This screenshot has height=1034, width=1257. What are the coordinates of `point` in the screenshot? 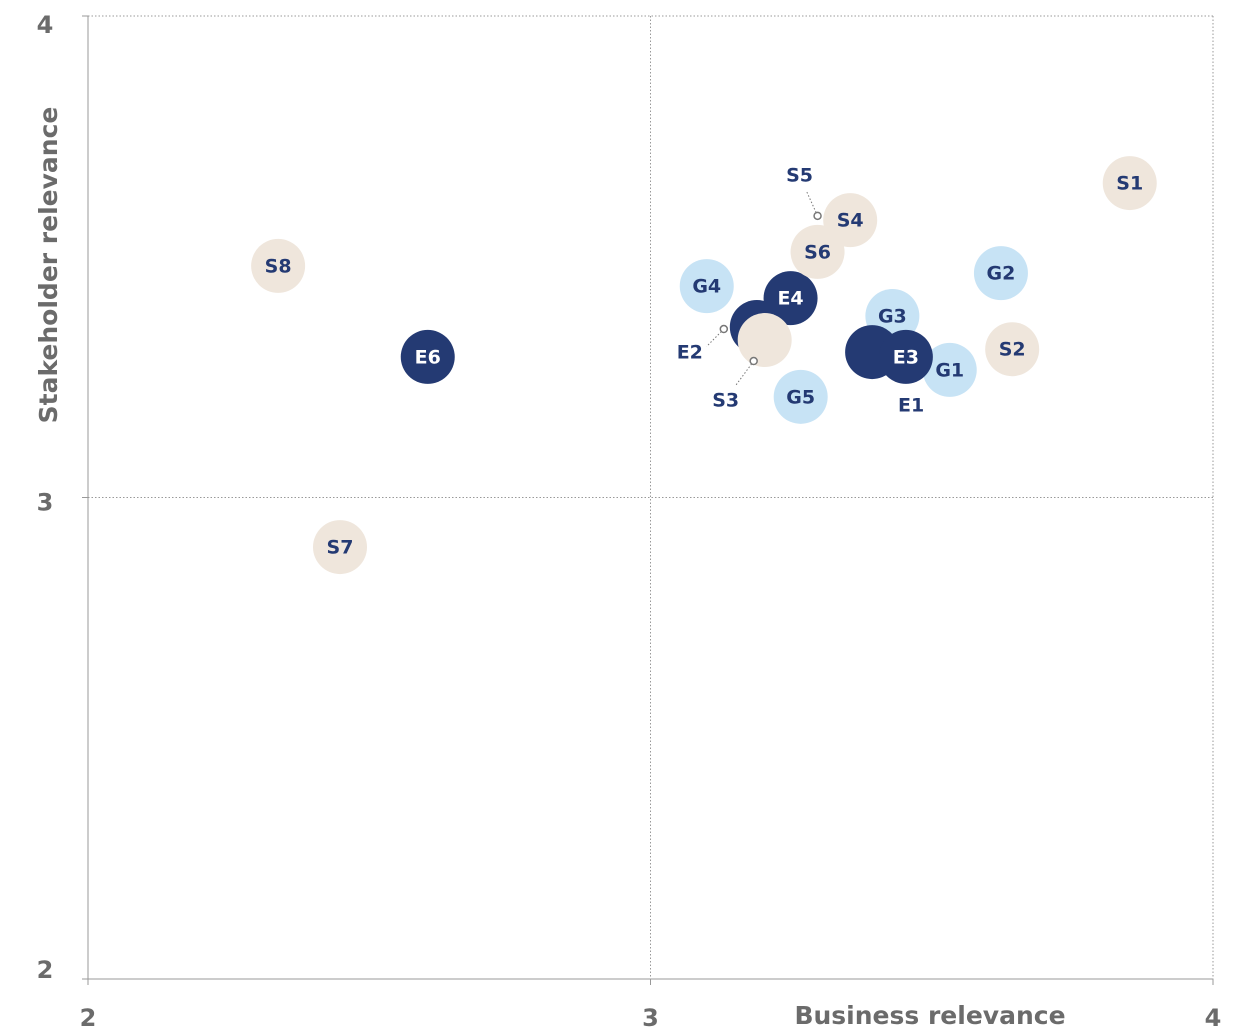 It's located at (817, 216).